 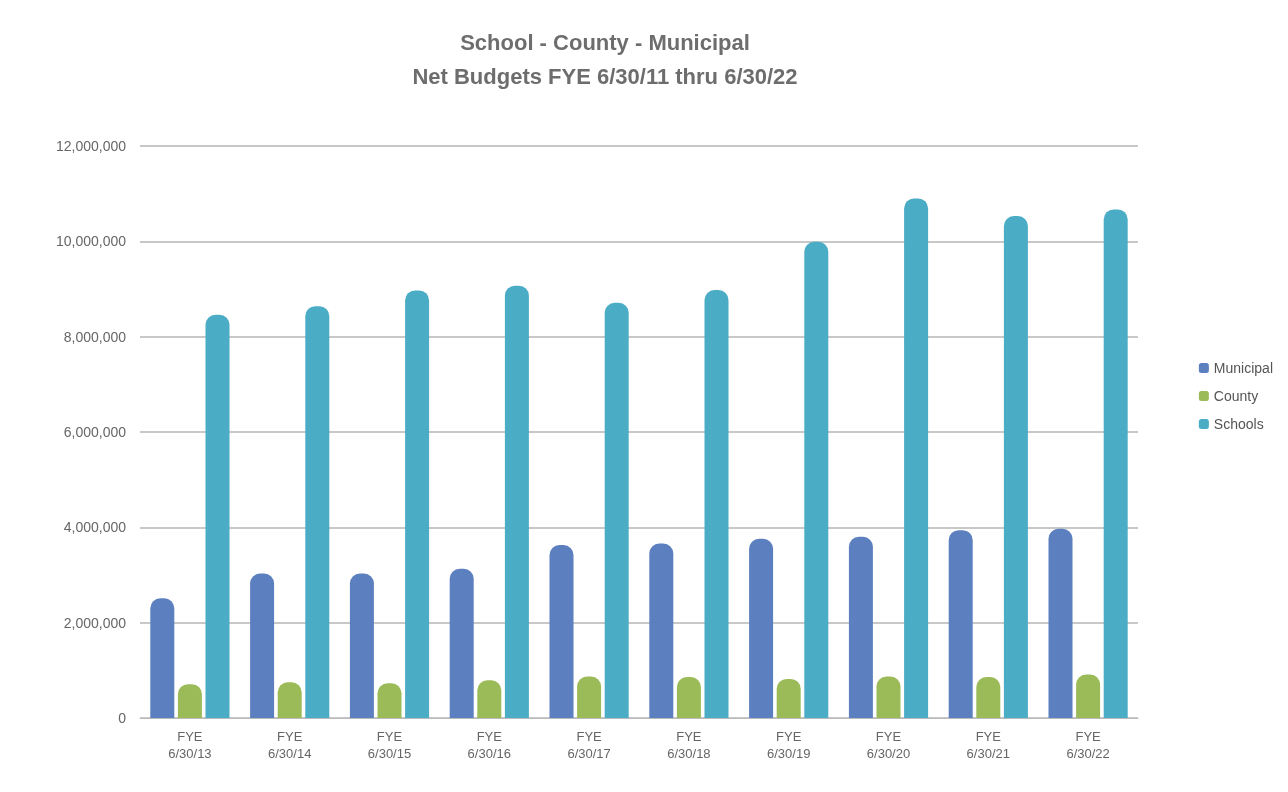 What do you see at coordinates (95, 336) in the screenshot?
I see `y-tick-label: 8,000,000` at bounding box center [95, 336].